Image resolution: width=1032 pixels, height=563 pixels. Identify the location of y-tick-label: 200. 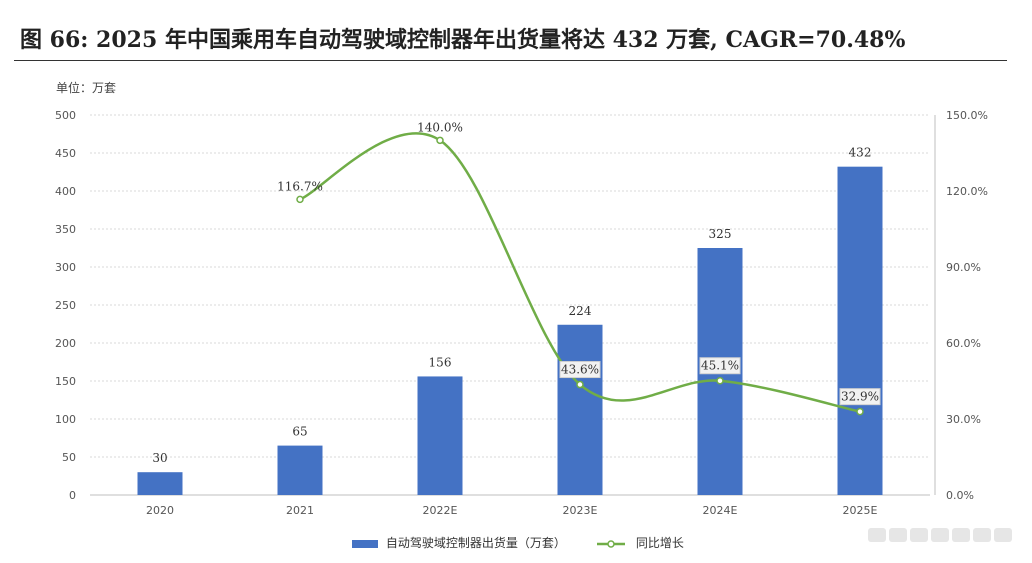
(65, 343).